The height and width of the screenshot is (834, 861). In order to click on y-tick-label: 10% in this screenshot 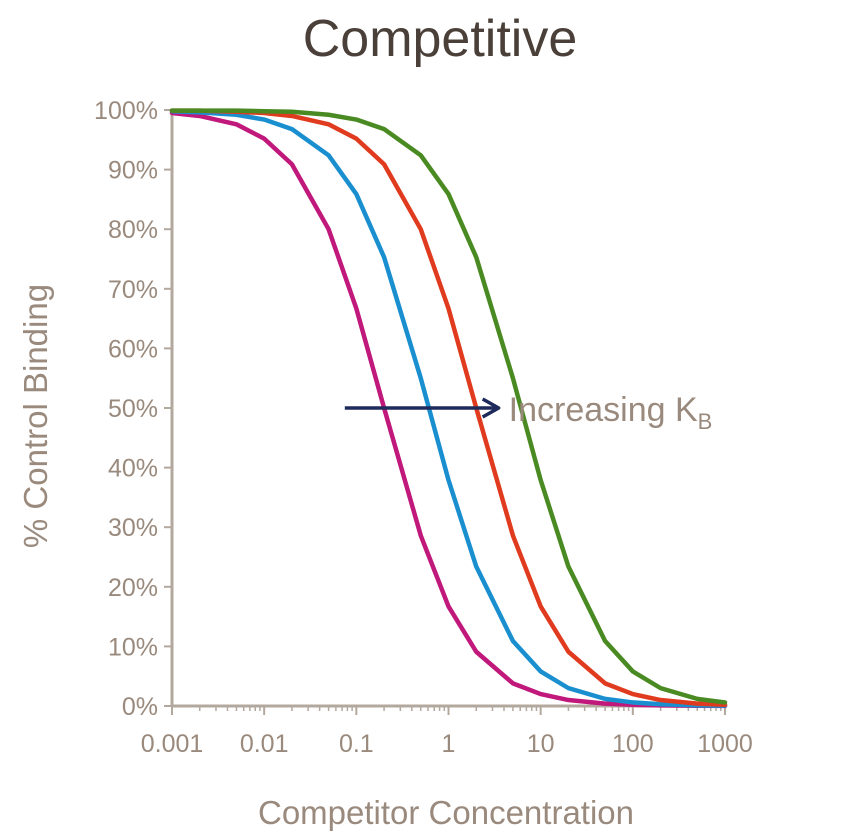, I will do `click(133, 647)`.